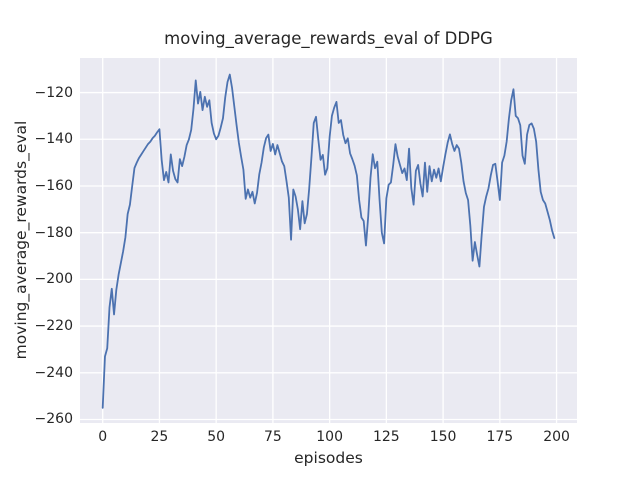 This screenshot has width=640, height=480. Describe the element at coordinates (53, 279) in the screenshot. I see `y-tick-label: −200` at that location.